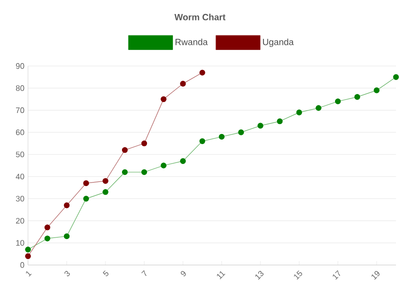 This screenshot has height=300, width=400. Describe the element at coordinates (200, 17) in the screenshot. I see `chart-title: Worm Chart` at that location.